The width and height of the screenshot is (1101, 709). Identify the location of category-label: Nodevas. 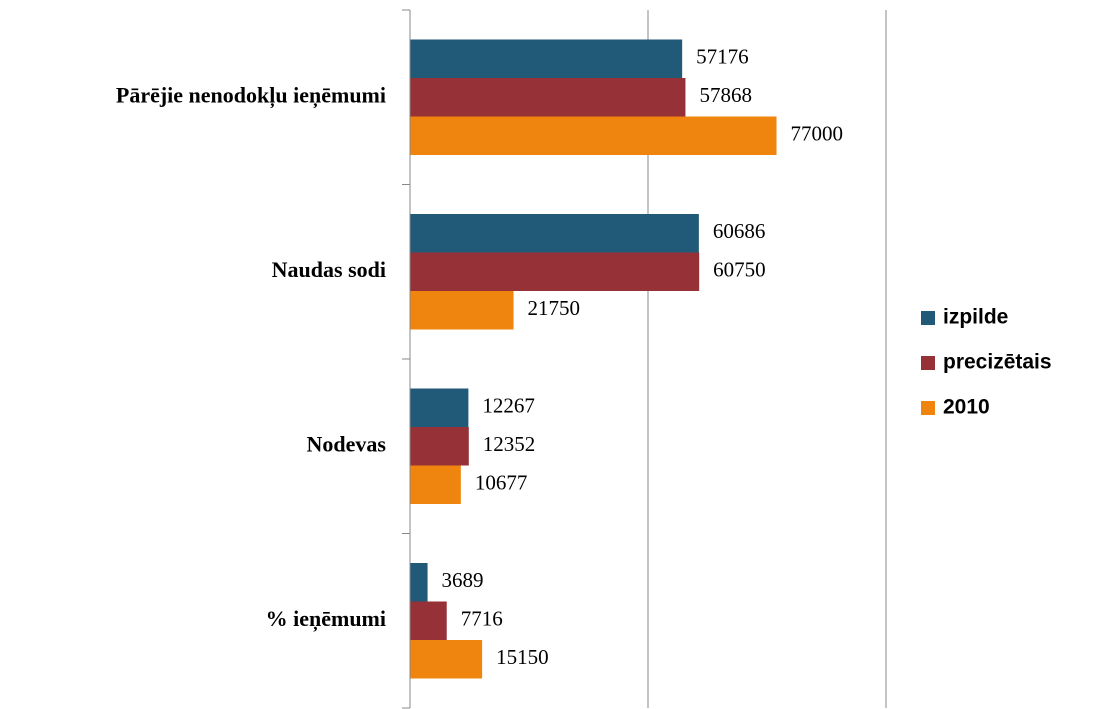
(347, 443).